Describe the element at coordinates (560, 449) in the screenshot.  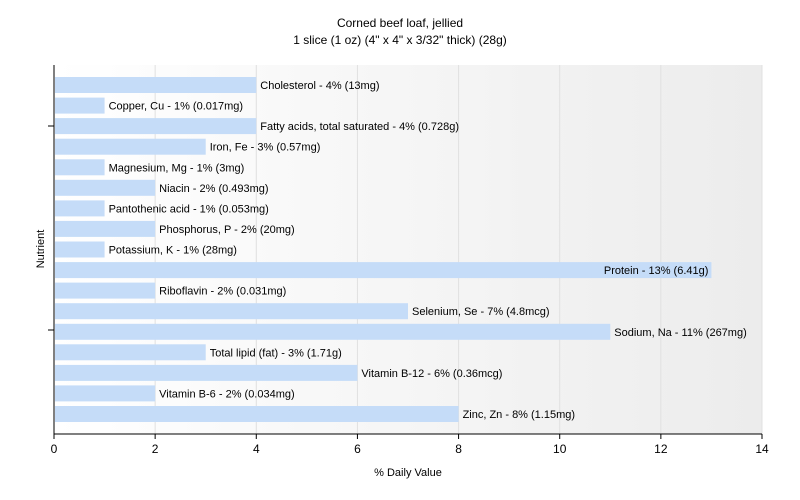
I see `x-tick-label: 10` at that location.